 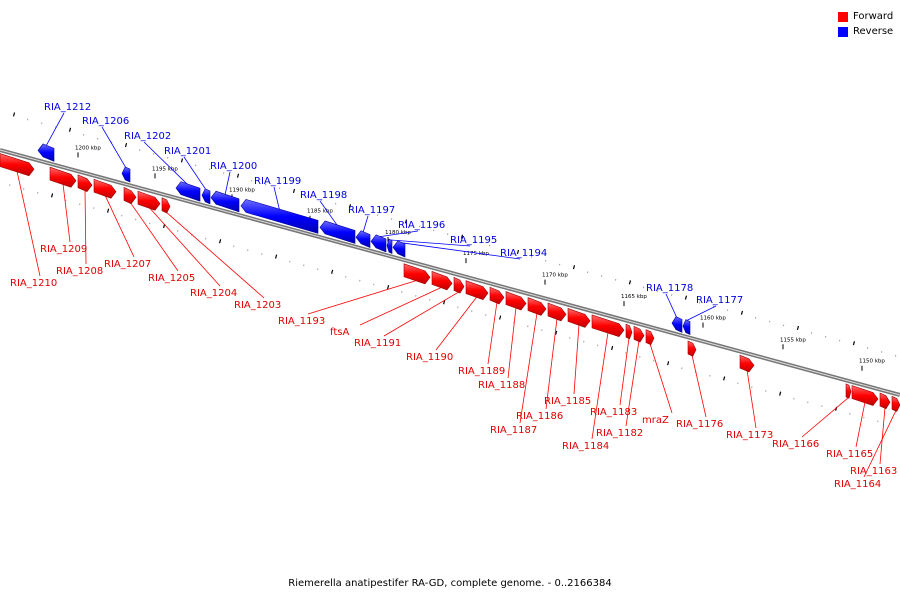 I want to click on gene-label: RIA_1178, so click(x=669, y=288).